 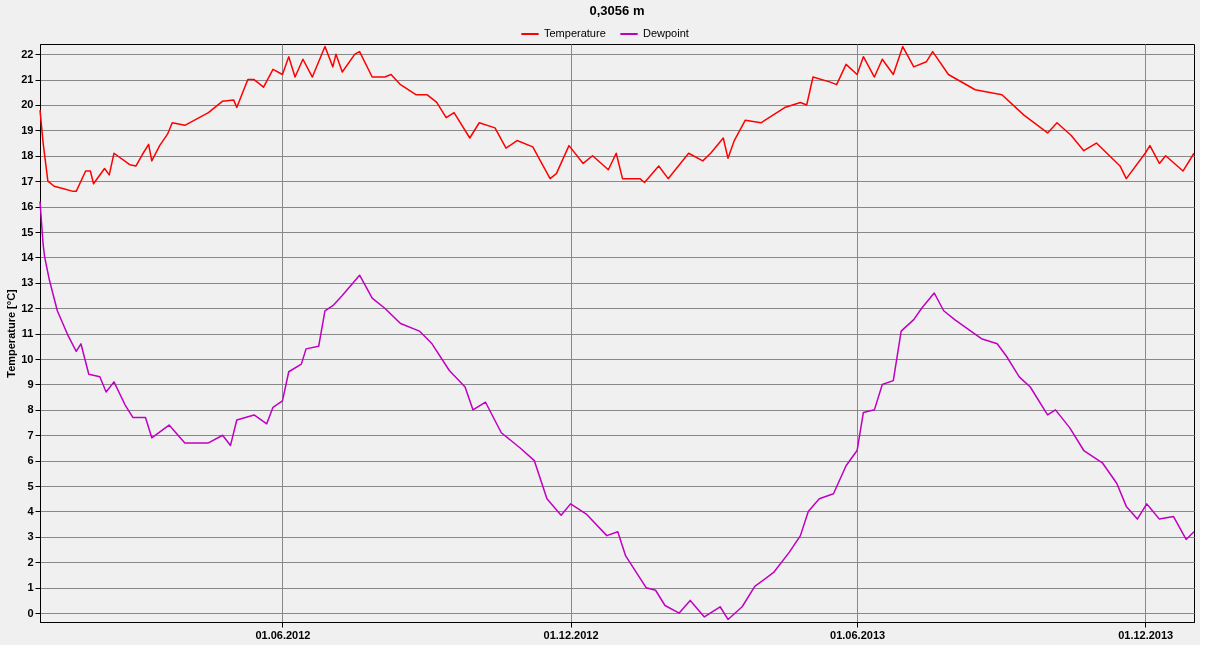 What do you see at coordinates (30, 383) in the screenshot?
I see `y-tick-label: 9` at bounding box center [30, 383].